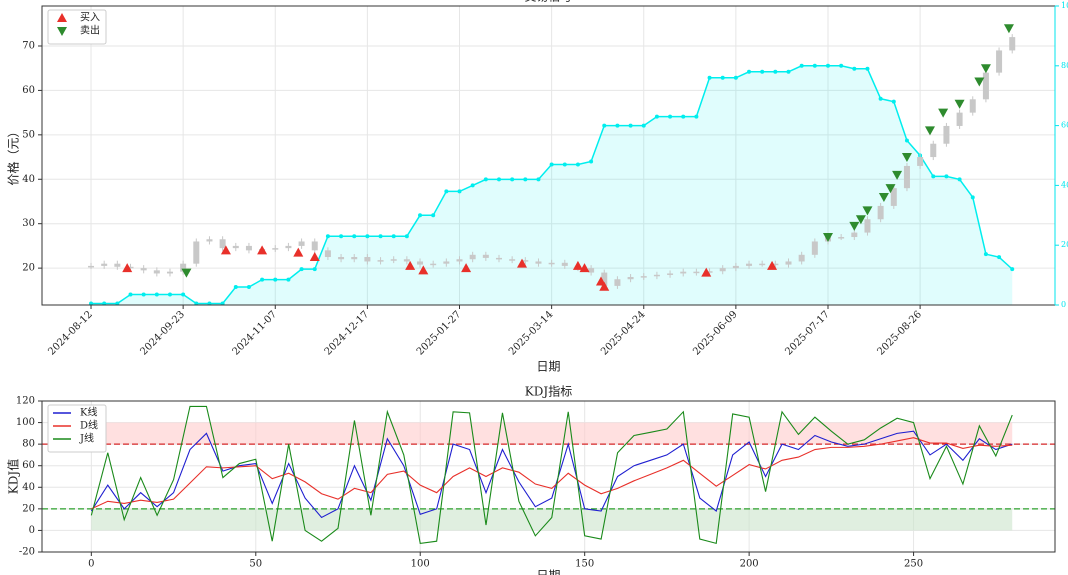 This screenshot has height=575, width=1068. Describe the element at coordinates (548, 2) in the screenshot. I see `chart-title: 交易信号` at that location.